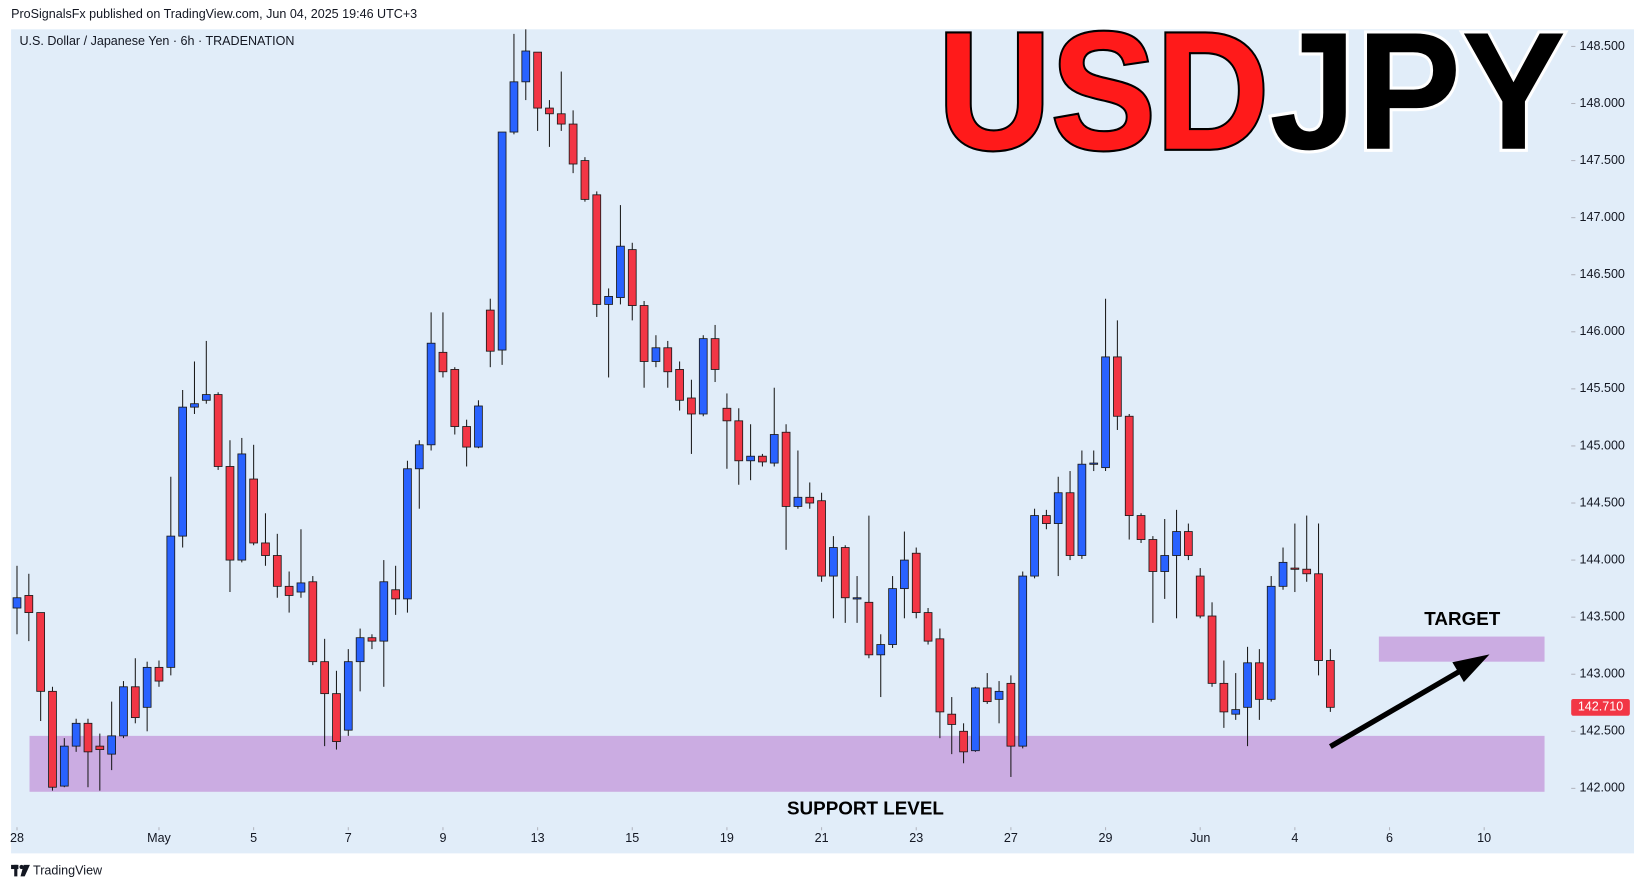 This screenshot has height=890, width=1643. What do you see at coordinates (1294, 838) in the screenshot?
I see `x-tick-label: 4` at bounding box center [1294, 838].